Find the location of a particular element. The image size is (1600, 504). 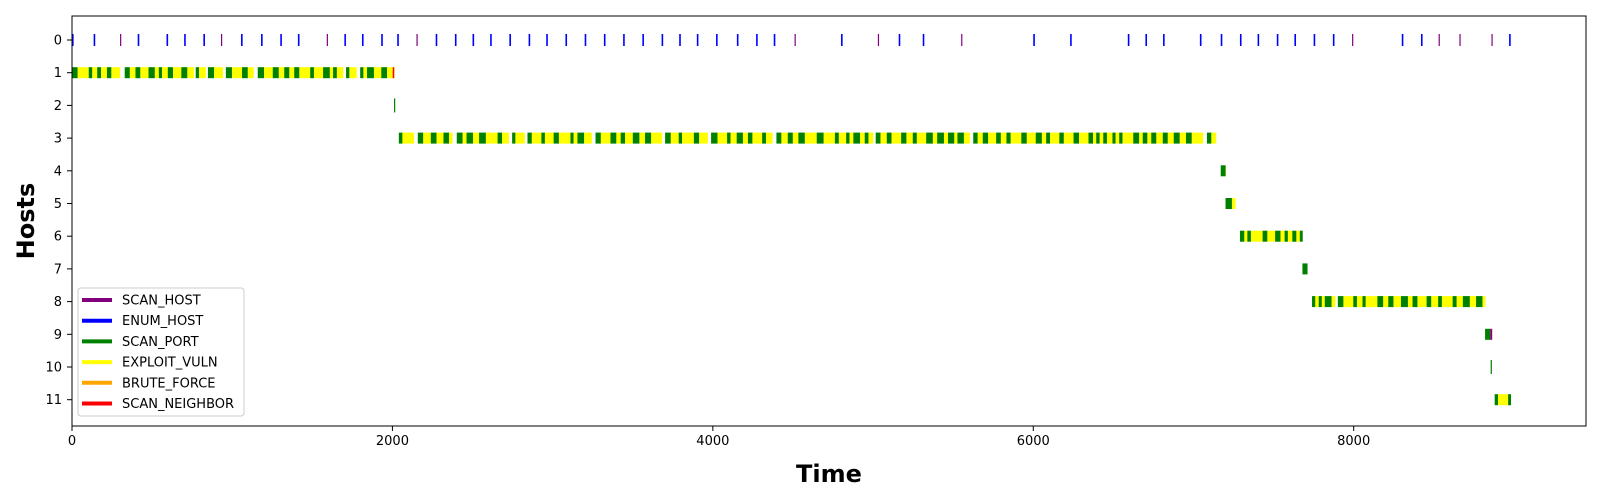

legend-label: SCAN_NEIGHBOR is located at coordinates (178, 404).